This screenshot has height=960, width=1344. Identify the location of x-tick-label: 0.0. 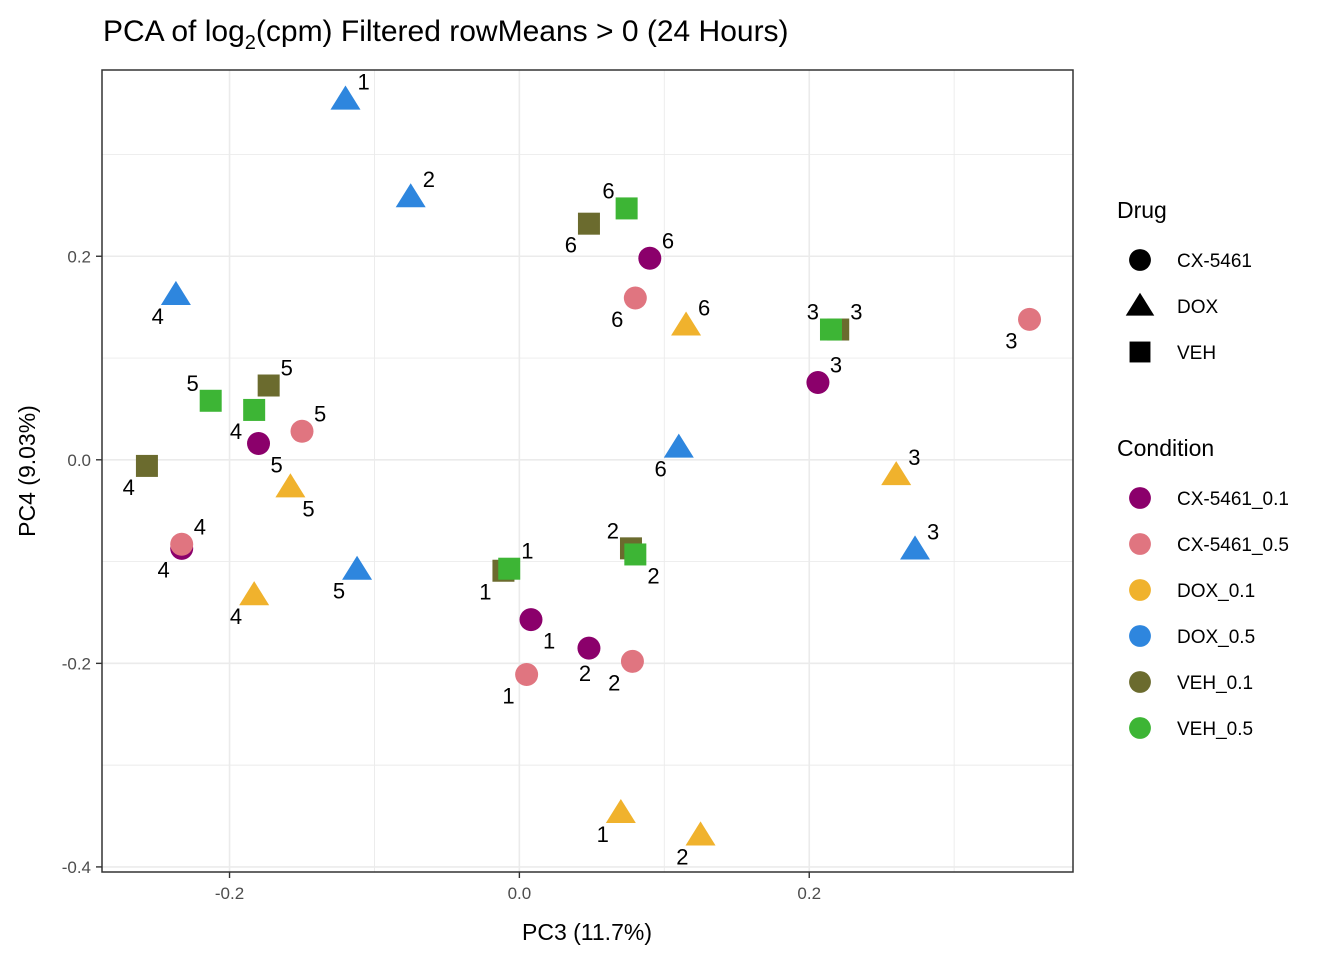
(520, 893).